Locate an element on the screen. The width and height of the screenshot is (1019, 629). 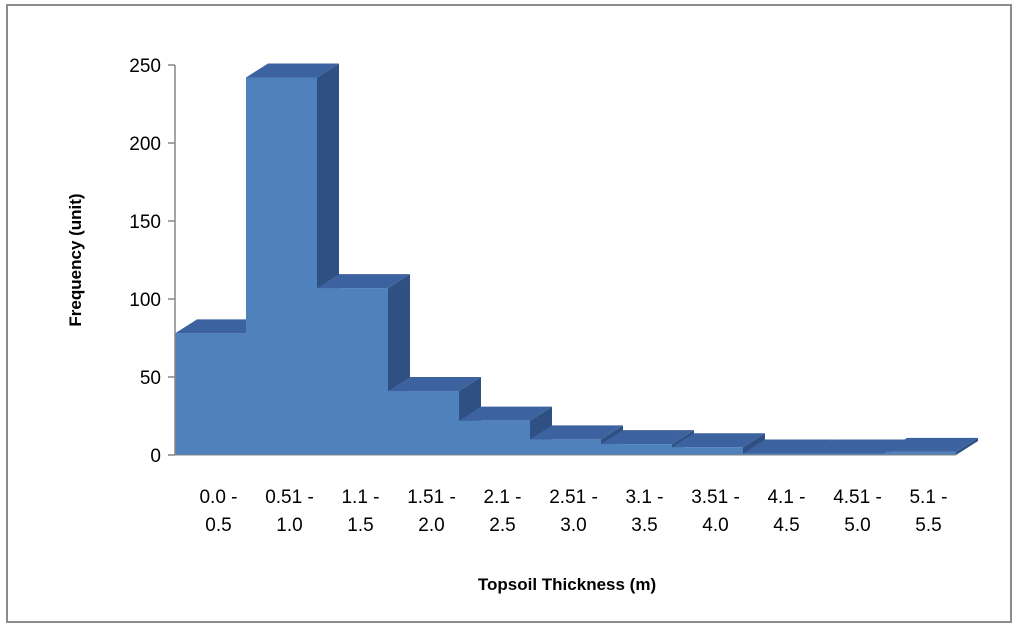
x-tick-label: 4.51 - is located at coordinates (857, 497).